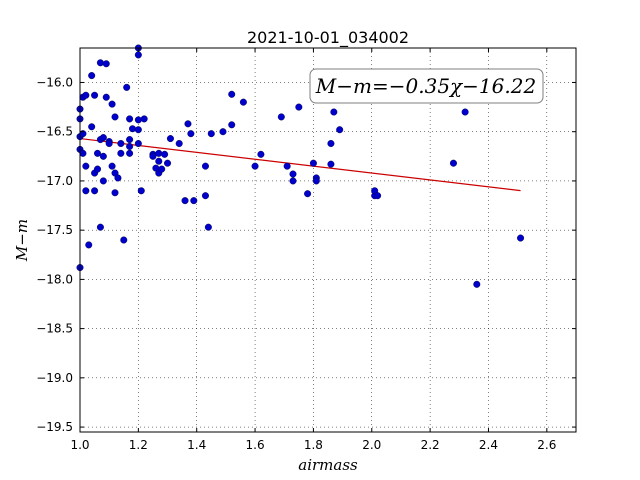 The image size is (640, 480). What do you see at coordinates (313, 445) in the screenshot?
I see `x-tick-label: 1.8` at bounding box center [313, 445].